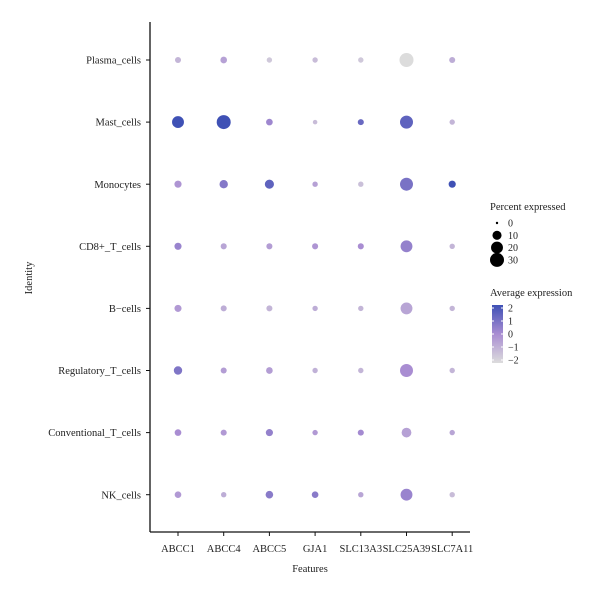  What do you see at coordinates (310, 569) in the screenshot?
I see `x-axis-title: Features` at bounding box center [310, 569].